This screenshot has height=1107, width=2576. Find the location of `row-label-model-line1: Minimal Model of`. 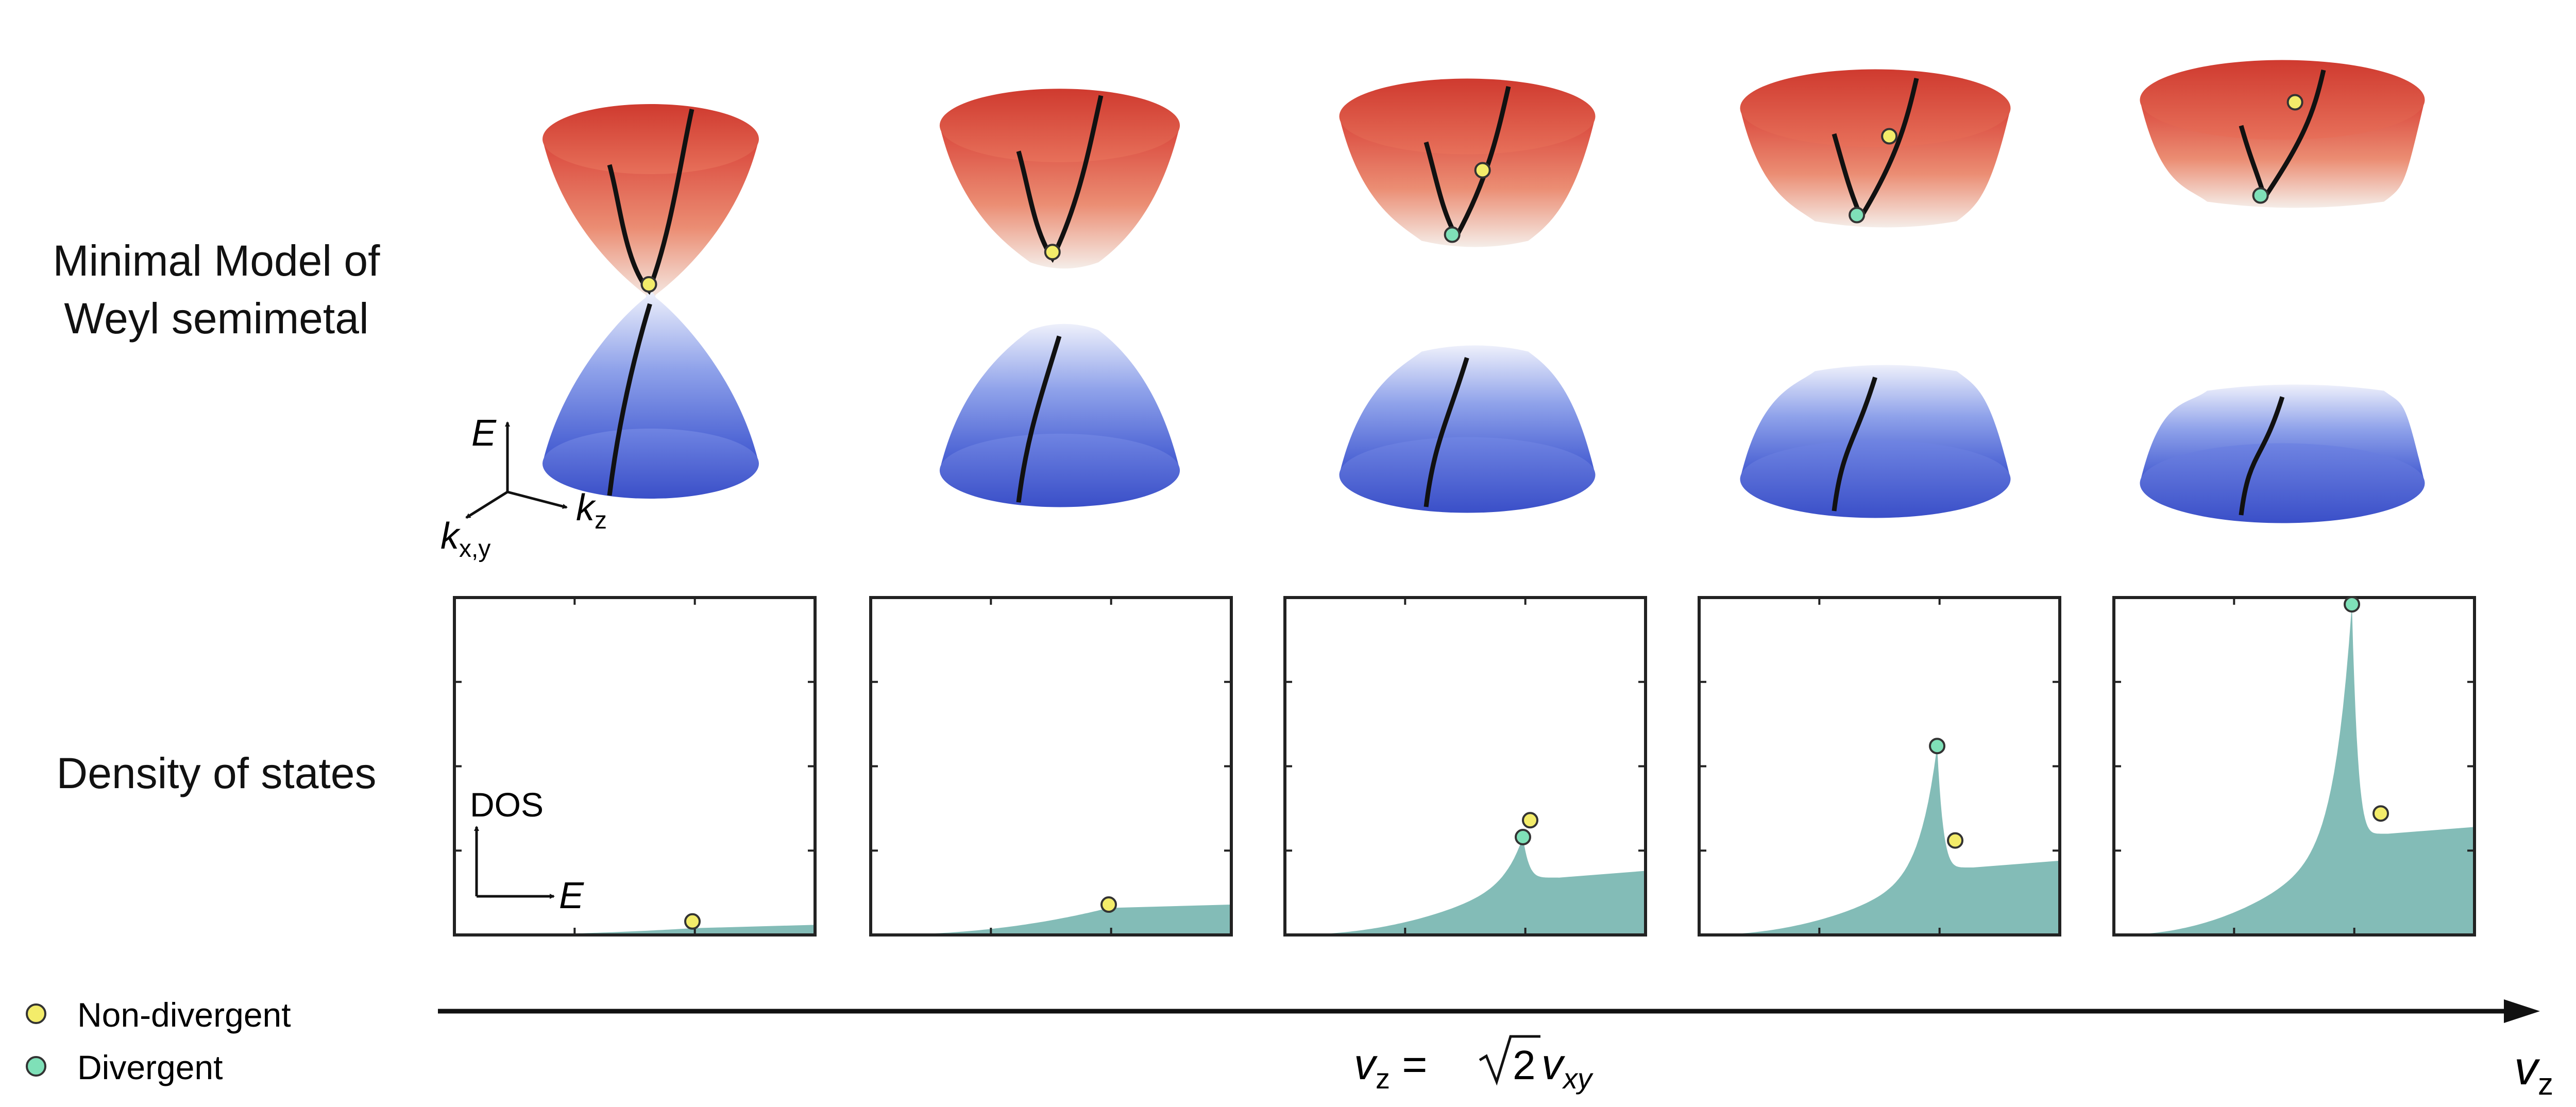

row-label-model-line1: Minimal Model of is located at coordinates (216, 260).